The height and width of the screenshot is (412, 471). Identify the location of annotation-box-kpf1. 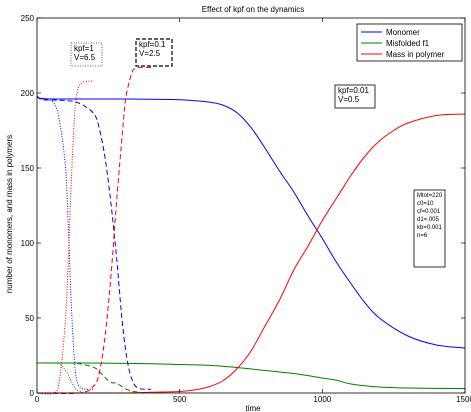
(86, 54).